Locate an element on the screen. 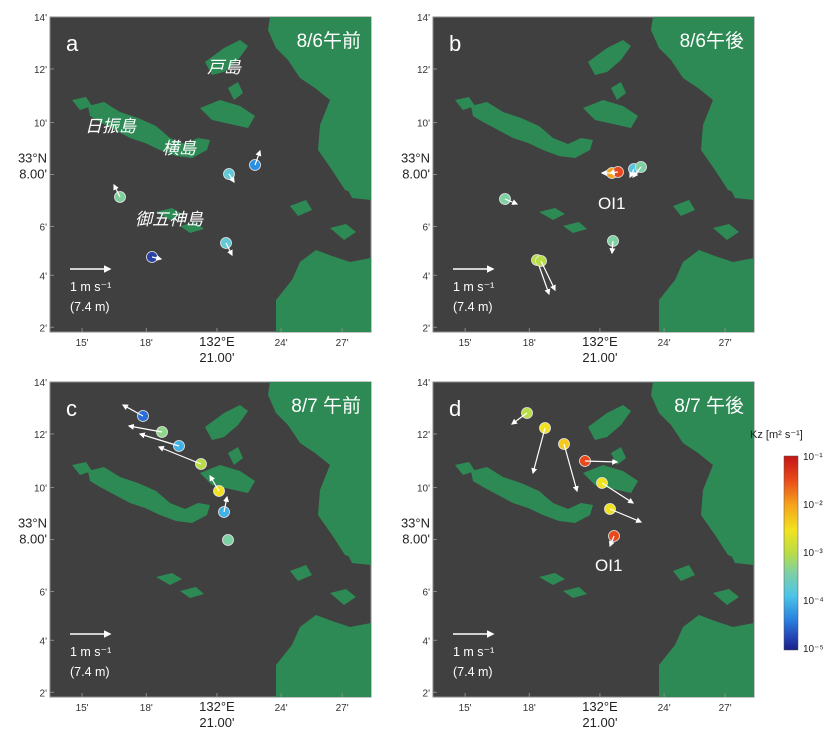 Image resolution: width=825 pixels, height=736 pixels. panel-letter: b is located at coordinates (455, 43).